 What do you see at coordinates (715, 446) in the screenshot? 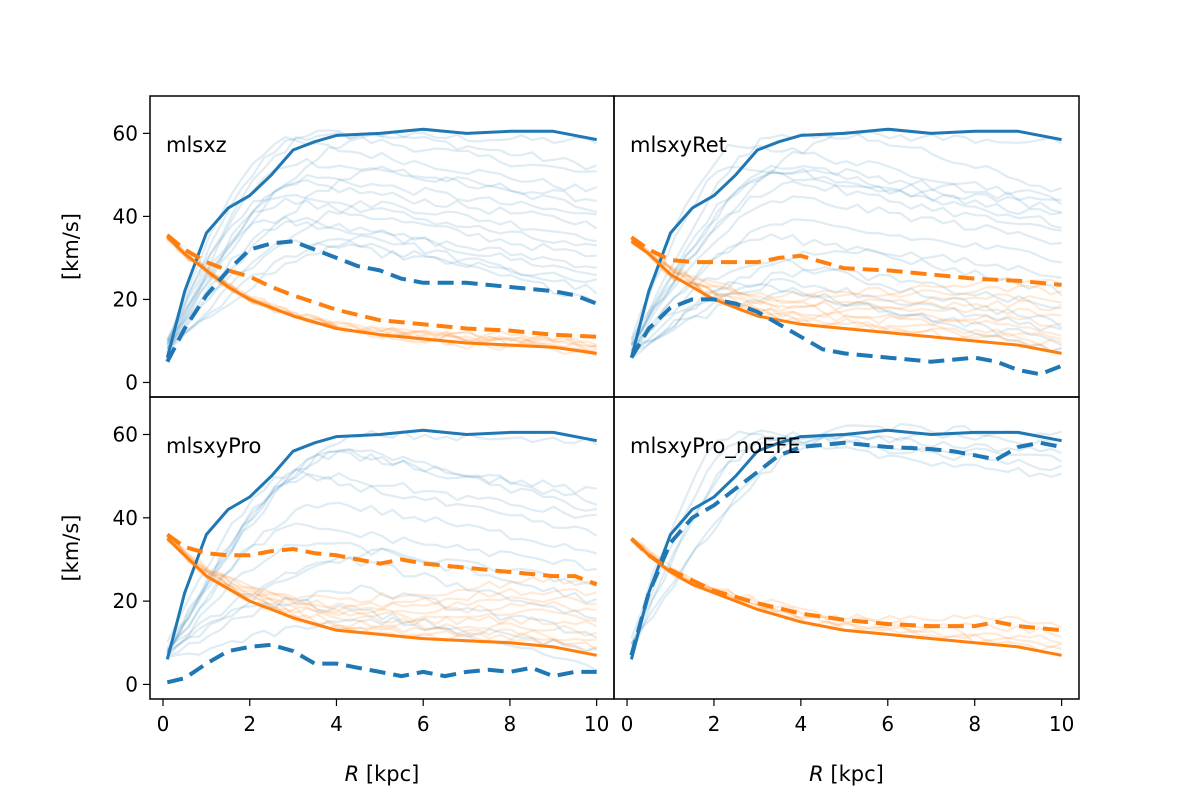
I see `panel-title: mlsxyPro_noEFE` at bounding box center [715, 446].